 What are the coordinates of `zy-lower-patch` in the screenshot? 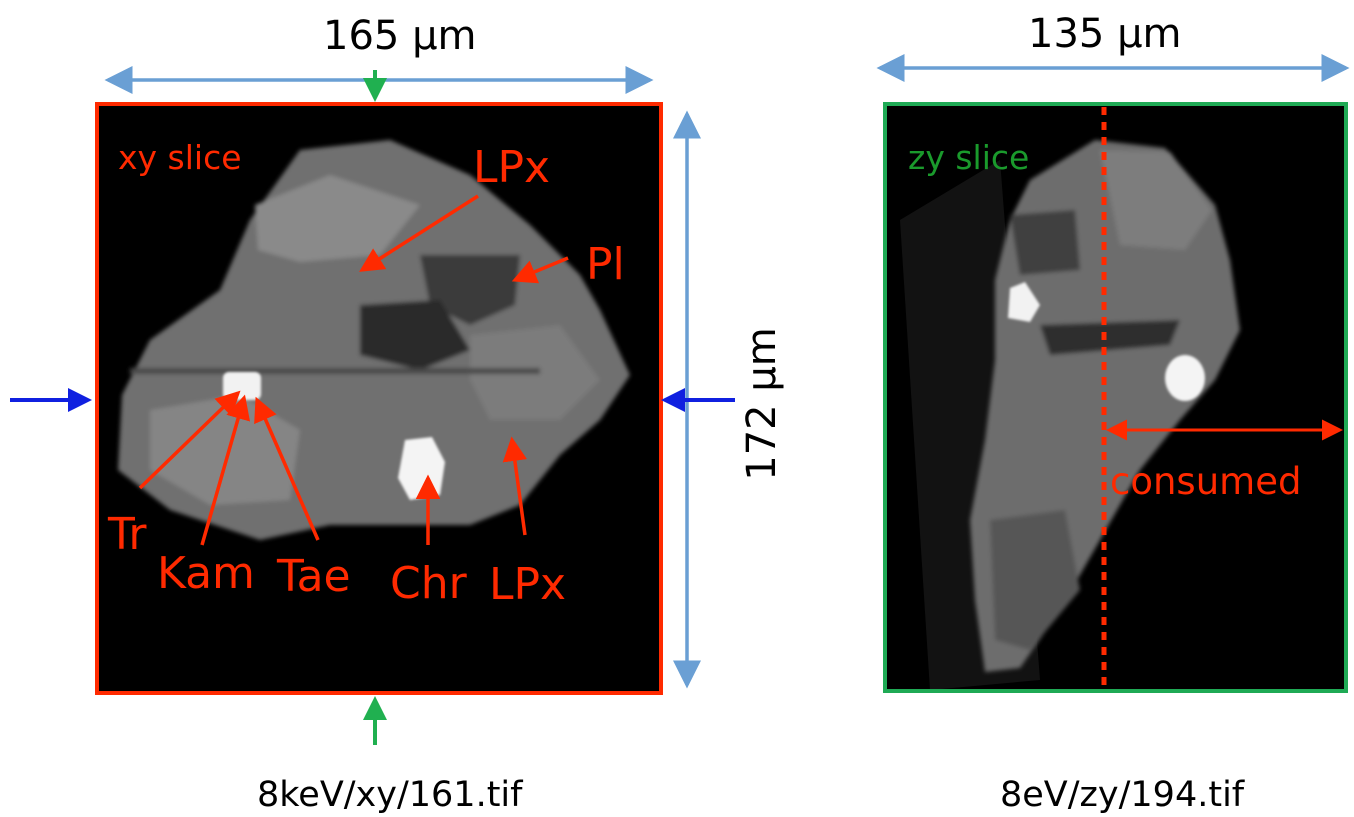 It's located at (1035, 580).